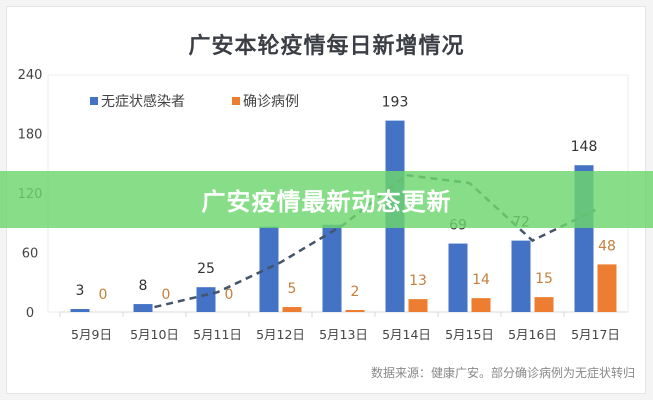 This screenshot has height=400, width=653. What do you see at coordinates (30, 254) in the screenshot?
I see `y-tick-label: 60` at bounding box center [30, 254].